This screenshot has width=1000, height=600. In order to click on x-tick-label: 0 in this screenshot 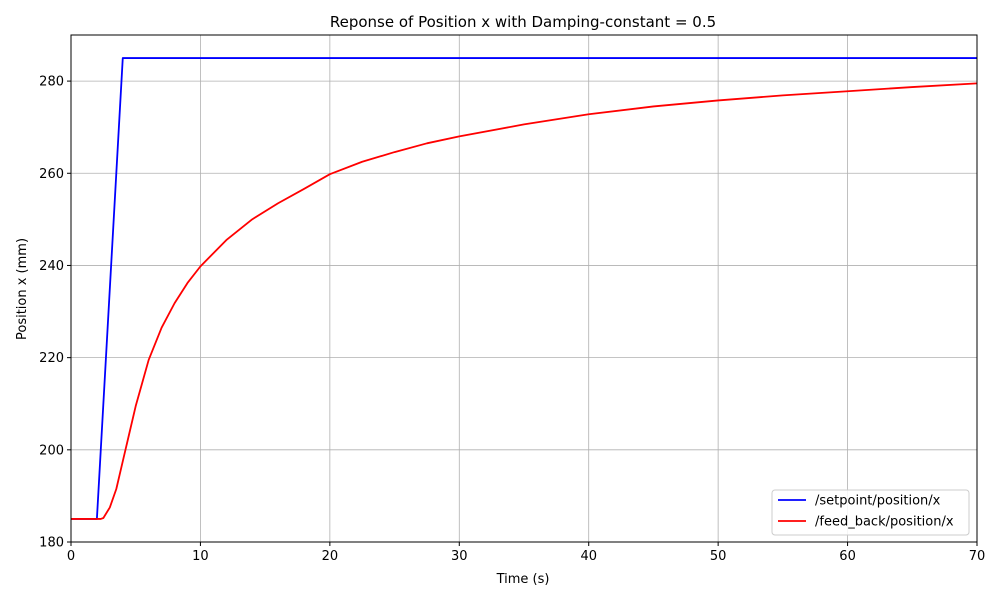, I will do `click(71, 556)`.